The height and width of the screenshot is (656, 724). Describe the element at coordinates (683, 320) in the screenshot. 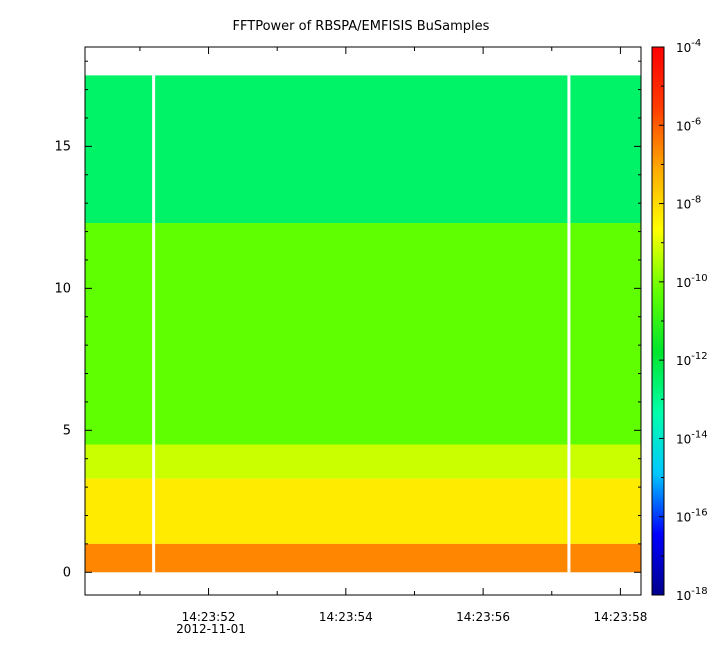

I see `colorbar-axis: 10⁻⁴ 10⁻⁶ 10⁻⁸ 10⁻¹⁰ 10⁻¹² 10⁻¹⁴ 10⁻¹⁶ 10⁻¹⁸` at that location.